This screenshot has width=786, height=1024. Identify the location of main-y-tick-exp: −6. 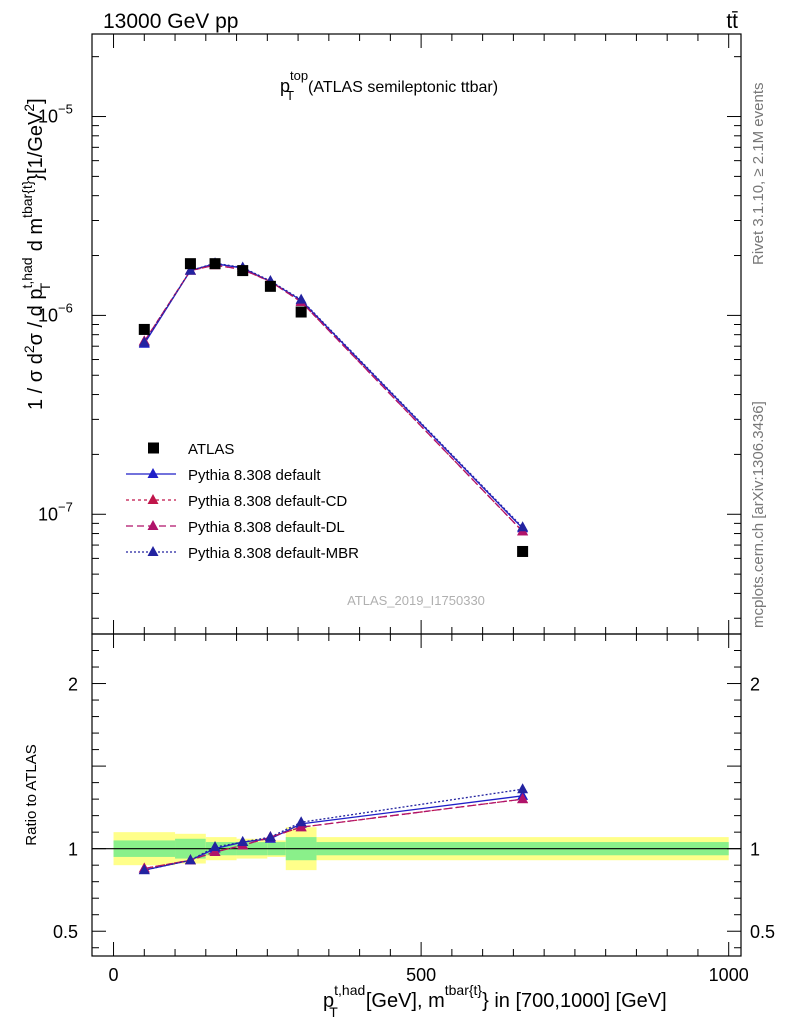
(65, 307).